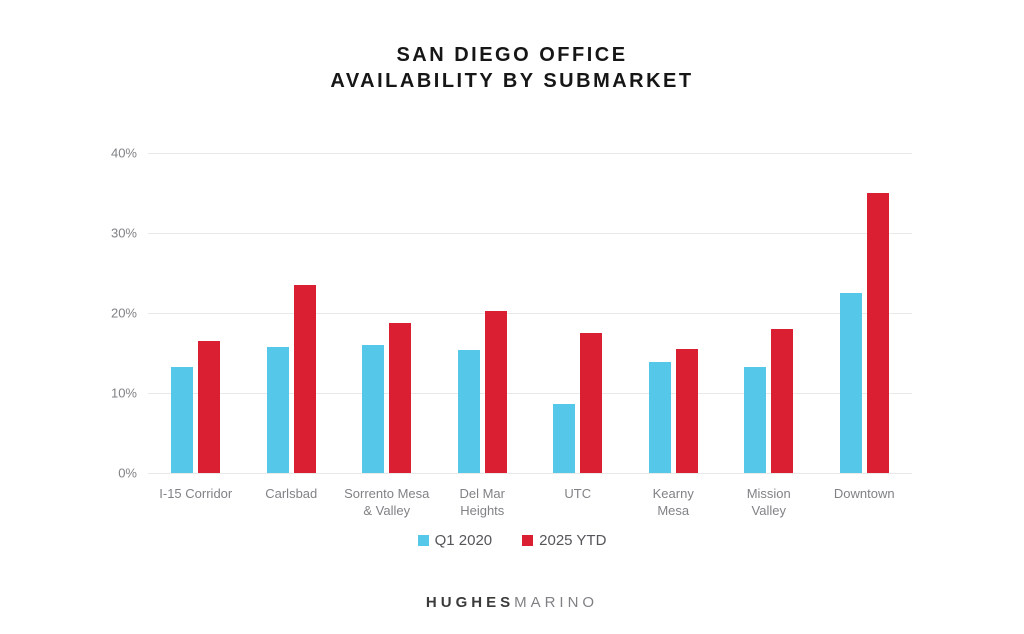  Describe the element at coordinates (127, 473) in the screenshot. I see `y-tick-label-0: 0%` at that location.